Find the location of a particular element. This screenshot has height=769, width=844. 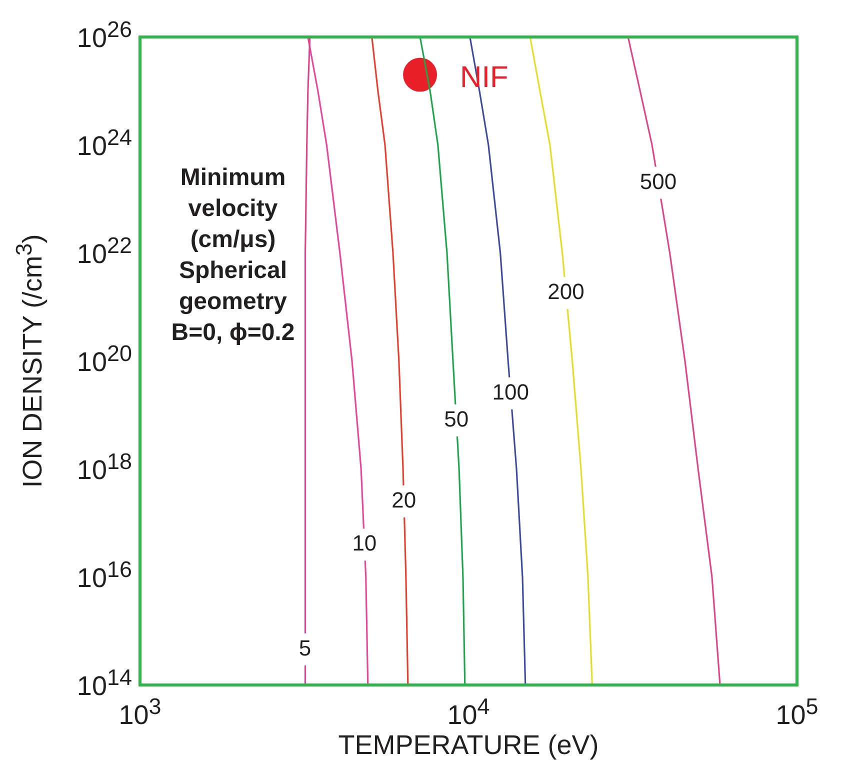

series-label: 200 is located at coordinates (566, 291).